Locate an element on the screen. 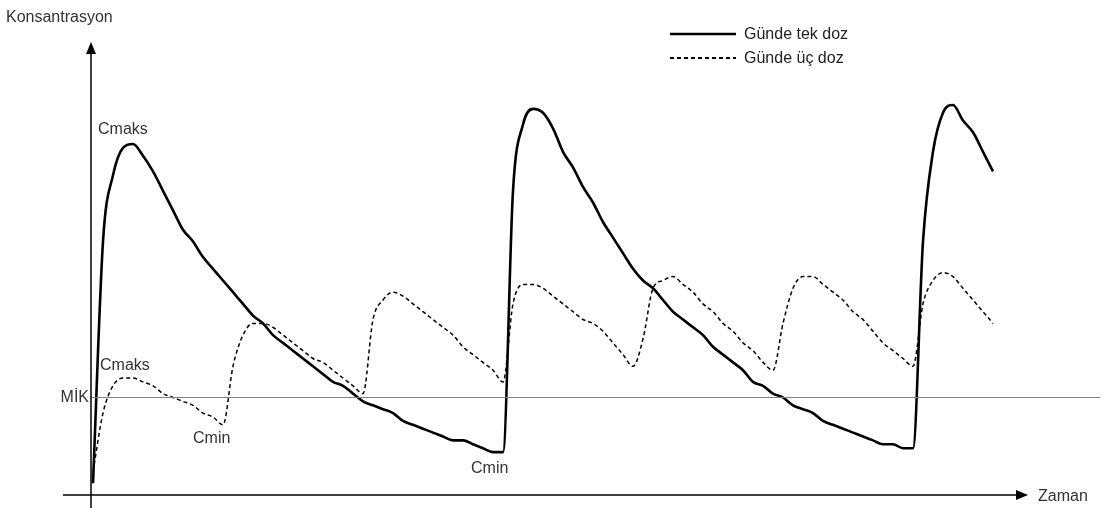 The height and width of the screenshot is (508, 1107). ref-line-label: MİK is located at coordinates (75, 395).